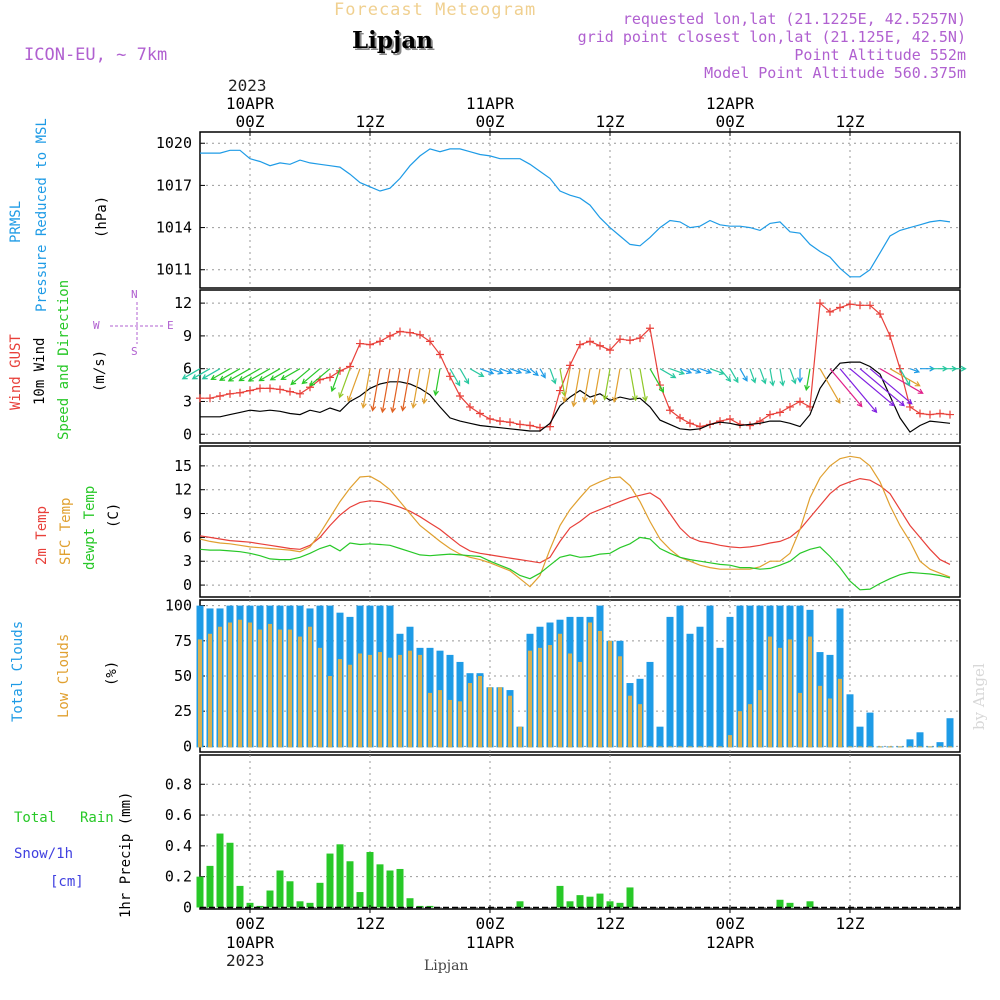  What do you see at coordinates (850, 121) in the screenshot?
I see `top-axis-tick-label: 12Z` at bounding box center [850, 121].